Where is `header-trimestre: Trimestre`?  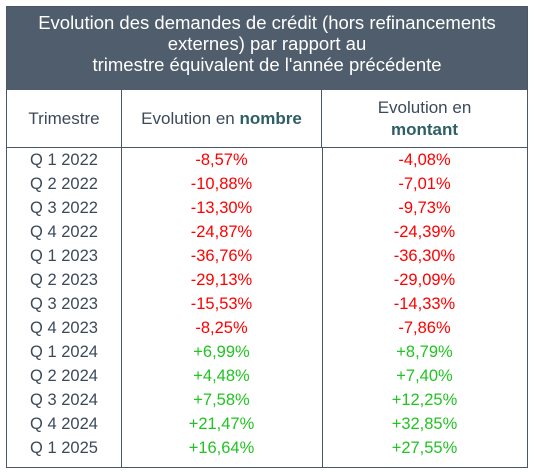
header-trimestre: Trimestre is located at coordinates (64, 118).